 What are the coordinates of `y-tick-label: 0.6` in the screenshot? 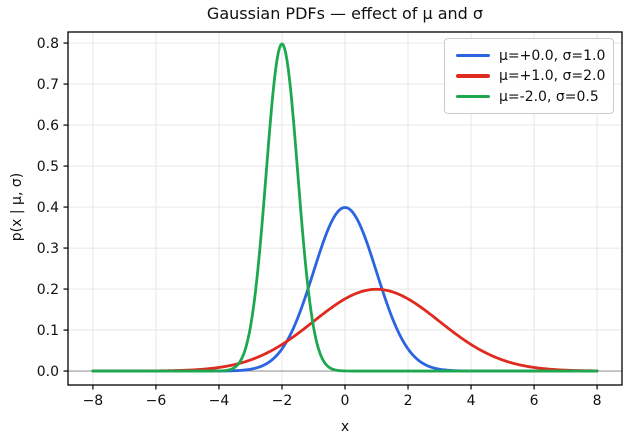 It's located at (48, 126).